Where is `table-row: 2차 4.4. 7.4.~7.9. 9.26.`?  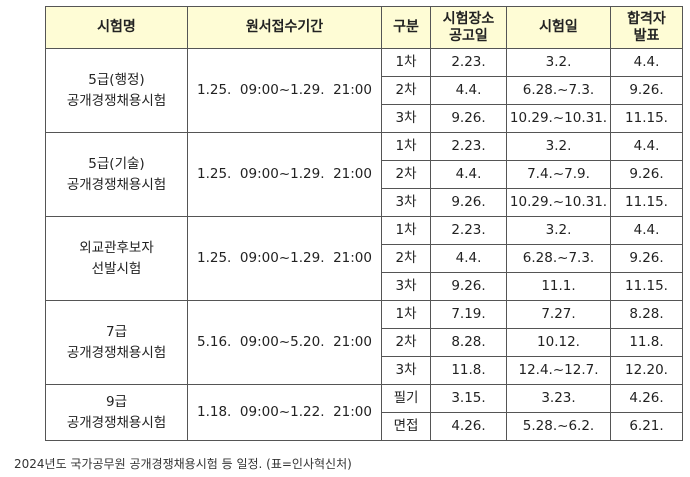 table-row: 2차 4.4. 7.4.~7.9. 9.26. is located at coordinates (364, 174).